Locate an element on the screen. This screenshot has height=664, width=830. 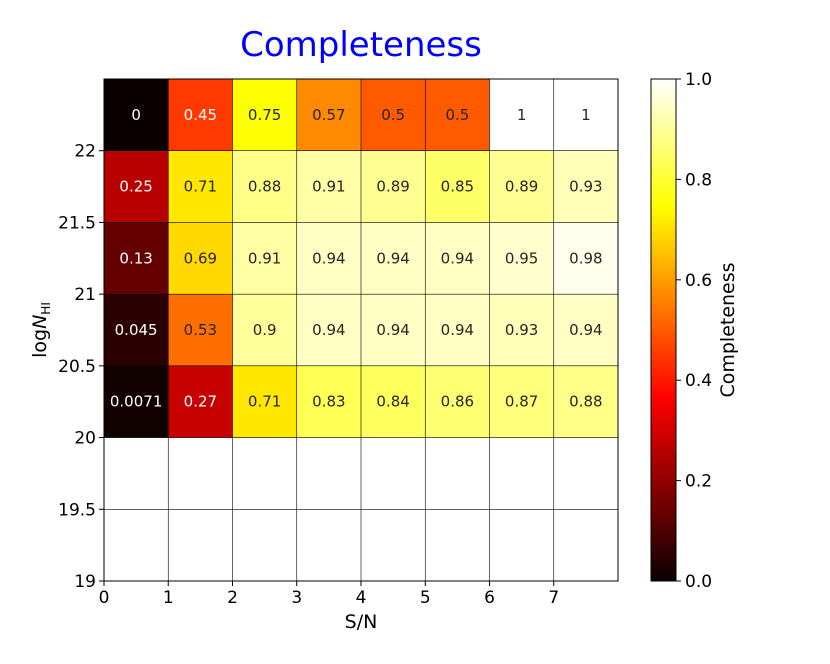
x-axis-ticks: 0 1 2 3 4 5 6 7 is located at coordinates (329, 594).